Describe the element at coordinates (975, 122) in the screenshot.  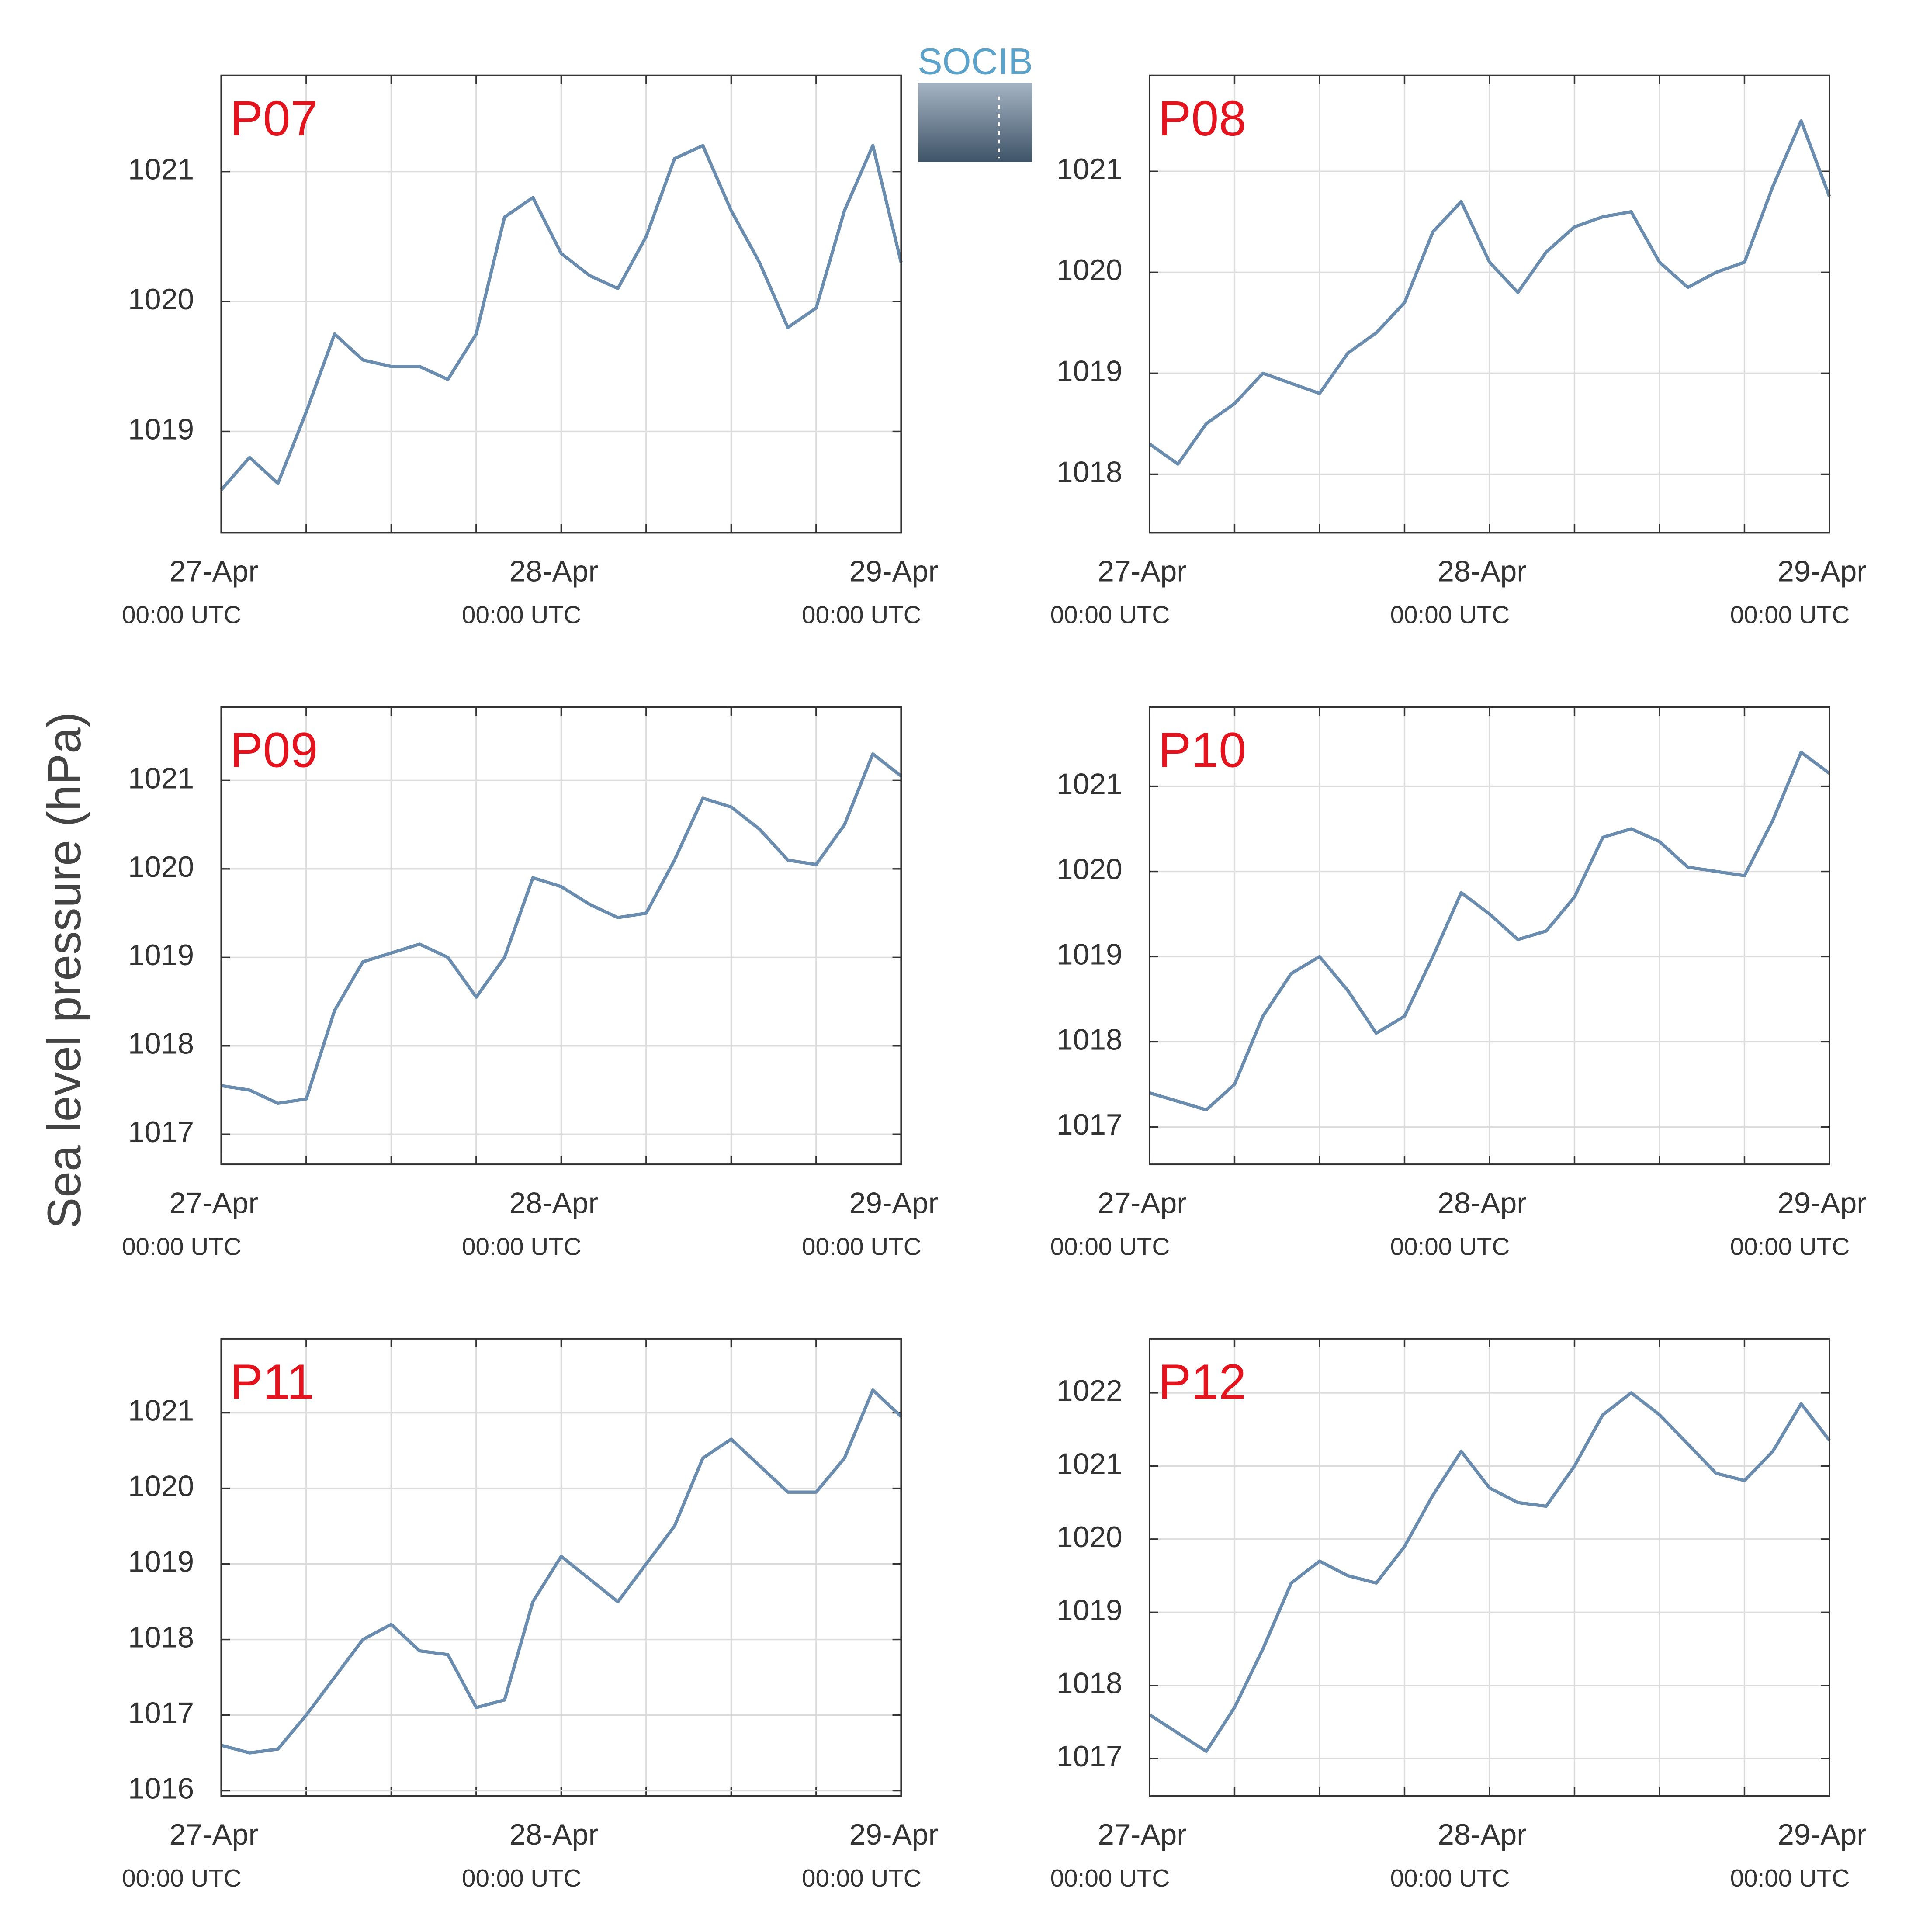
I see `logo-image` at that location.